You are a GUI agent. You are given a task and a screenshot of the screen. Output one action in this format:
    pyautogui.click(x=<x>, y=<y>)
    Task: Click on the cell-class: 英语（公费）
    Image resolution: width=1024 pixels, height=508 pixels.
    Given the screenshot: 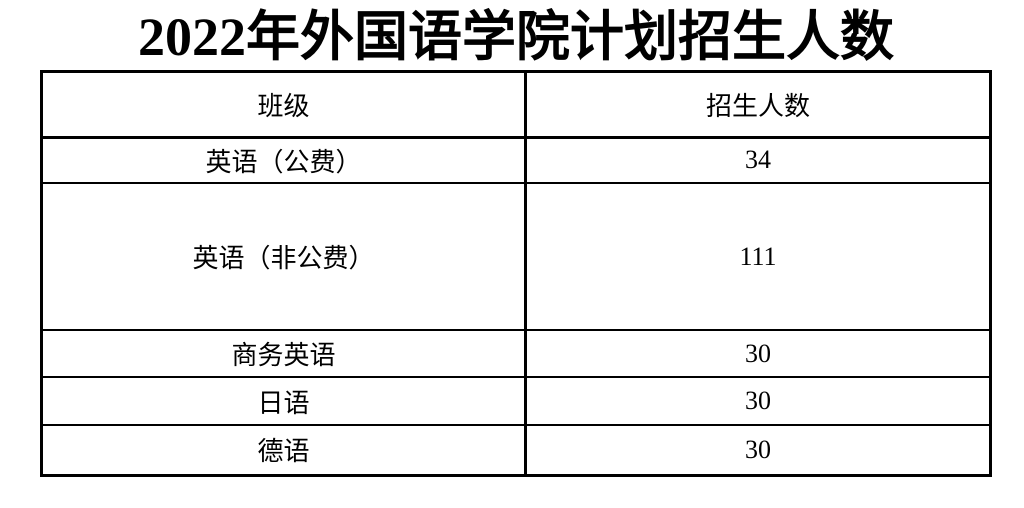 What is the action you would take?
    pyautogui.click(x=283, y=160)
    